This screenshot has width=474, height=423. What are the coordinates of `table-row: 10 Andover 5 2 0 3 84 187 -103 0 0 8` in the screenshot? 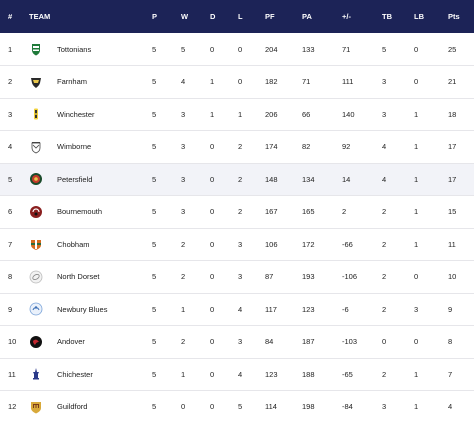 It's located at (237, 342).